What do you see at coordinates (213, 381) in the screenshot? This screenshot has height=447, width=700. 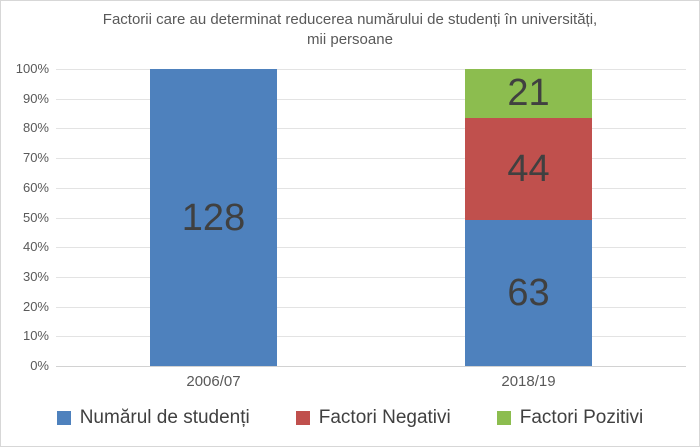 I see `x-axis-label: 2006/07` at bounding box center [213, 381].